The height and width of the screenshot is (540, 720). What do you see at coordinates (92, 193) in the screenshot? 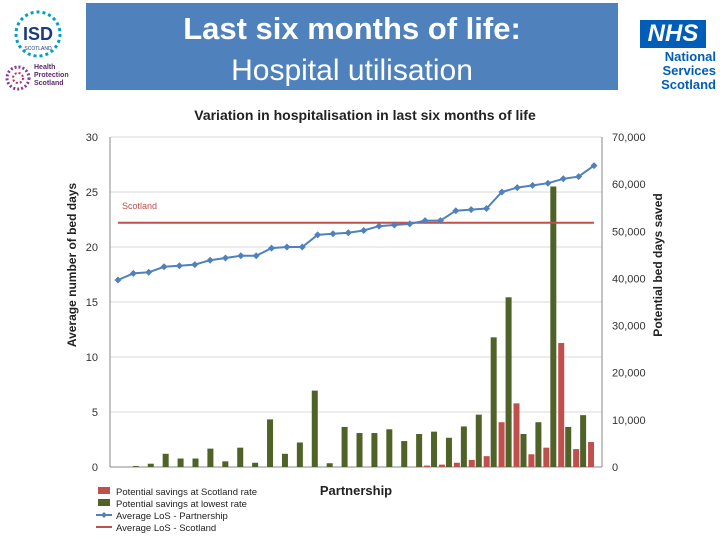
I see `y-tick-label: 25` at bounding box center [92, 193].